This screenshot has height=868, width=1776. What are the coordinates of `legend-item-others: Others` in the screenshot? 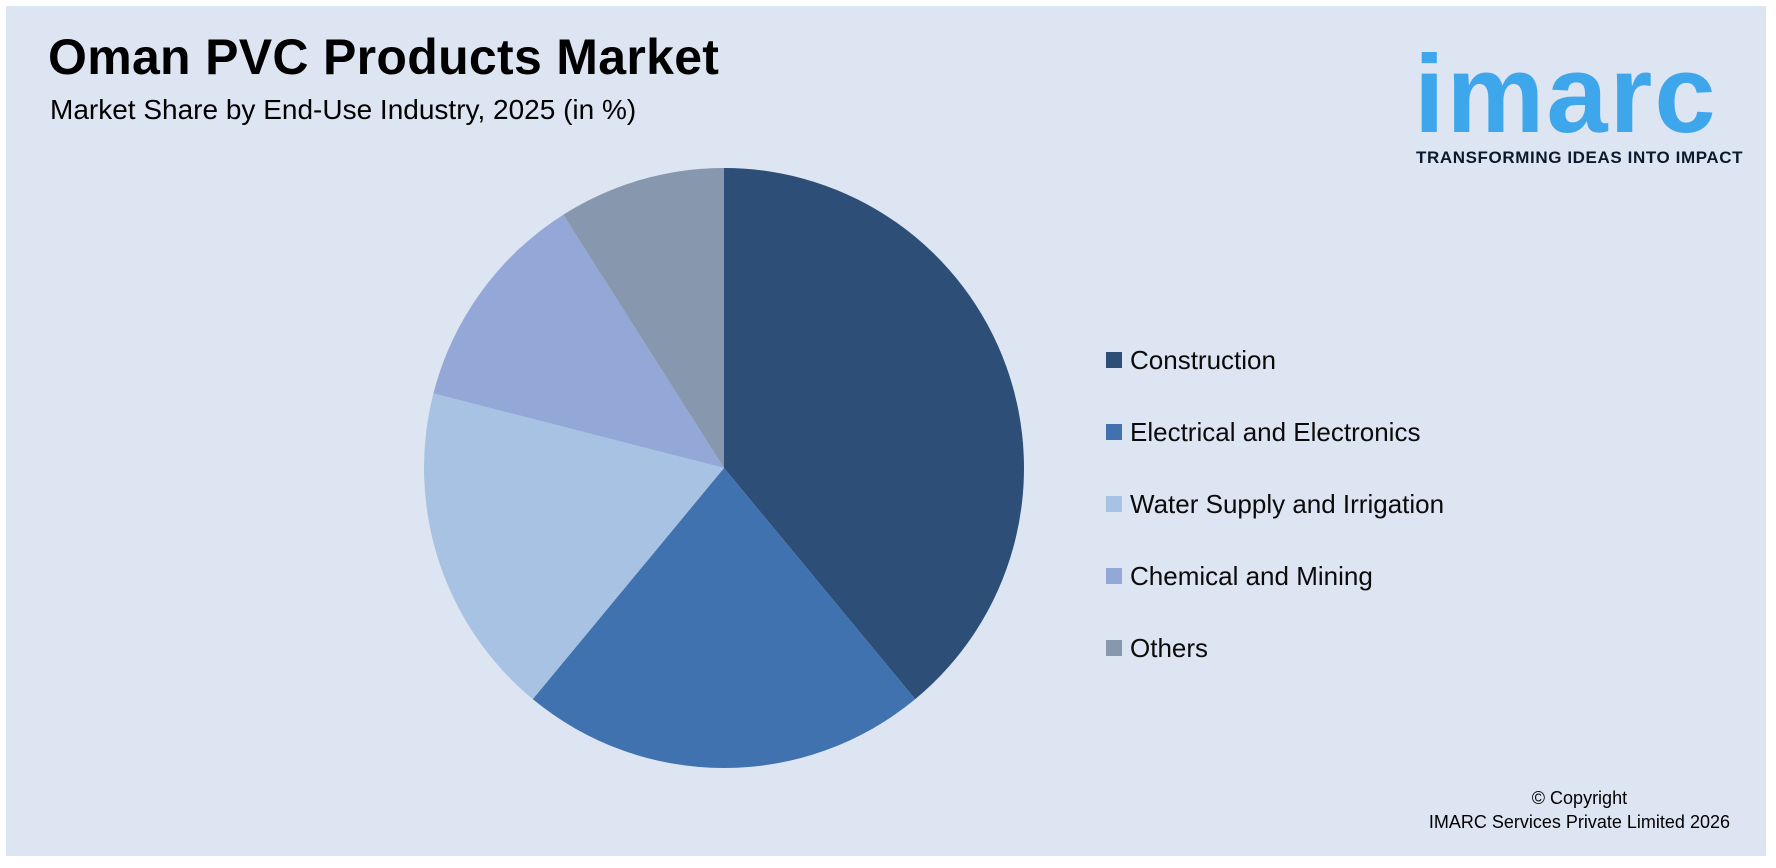 It's located at (1275, 648).